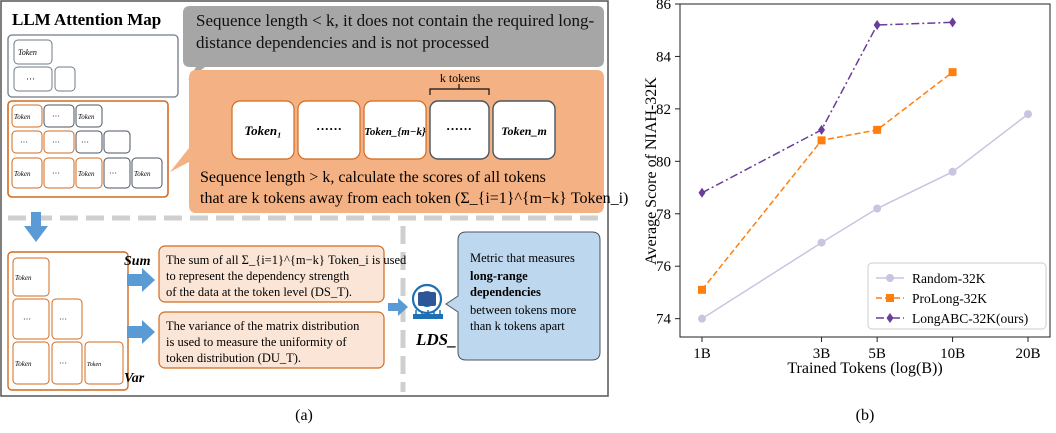 This screenshot has width=1056, height=433. Describe the element at coordinates (949, 278) in the screenshot. I see `legend-label: Random-32K` at that location.